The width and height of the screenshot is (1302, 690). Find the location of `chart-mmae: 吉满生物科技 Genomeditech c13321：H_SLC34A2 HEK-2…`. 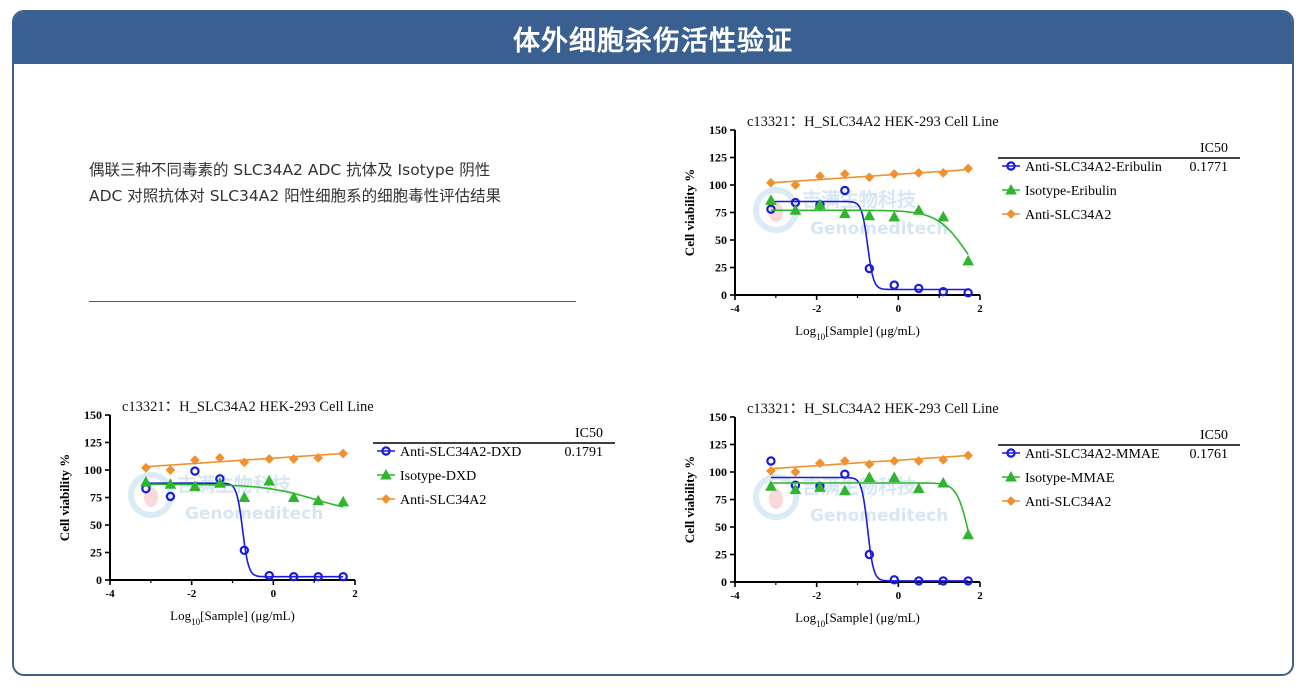

chart-mmae: 吉满生物科技 Genomeditech c13321：H_SLC34A2 HEK-2… is located at coordinates (961, 515).